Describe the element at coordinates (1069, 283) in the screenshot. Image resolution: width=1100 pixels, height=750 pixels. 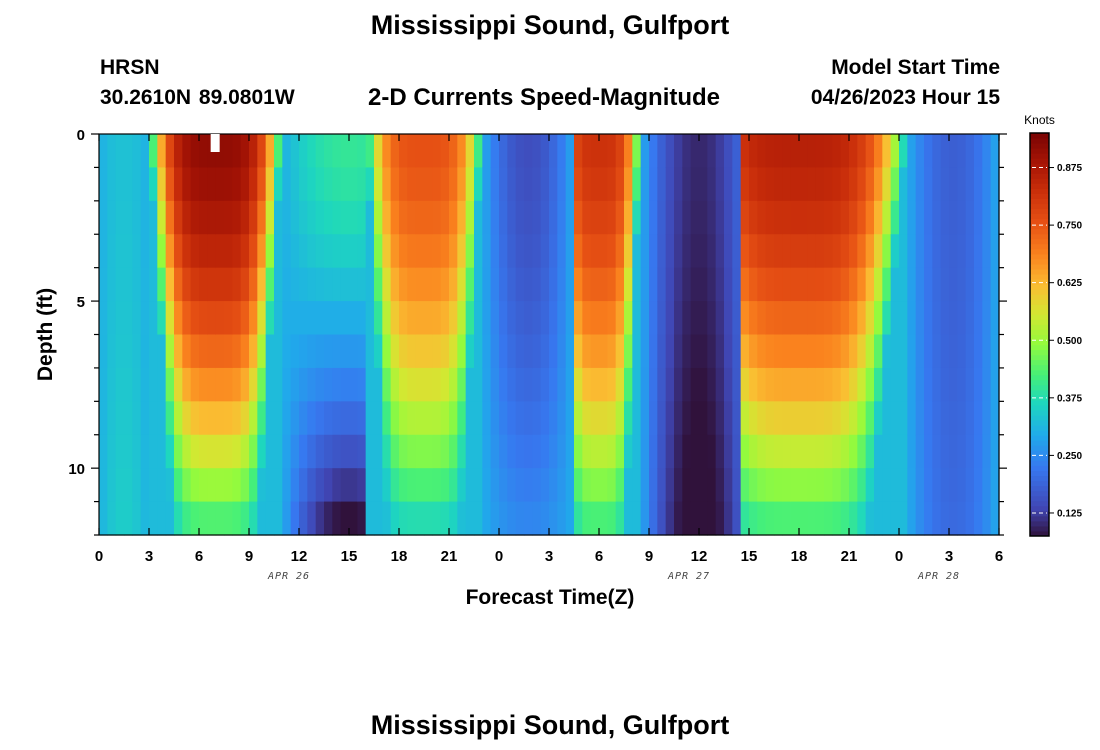
I see `colorbar-tick-label: 0.625` at that location.